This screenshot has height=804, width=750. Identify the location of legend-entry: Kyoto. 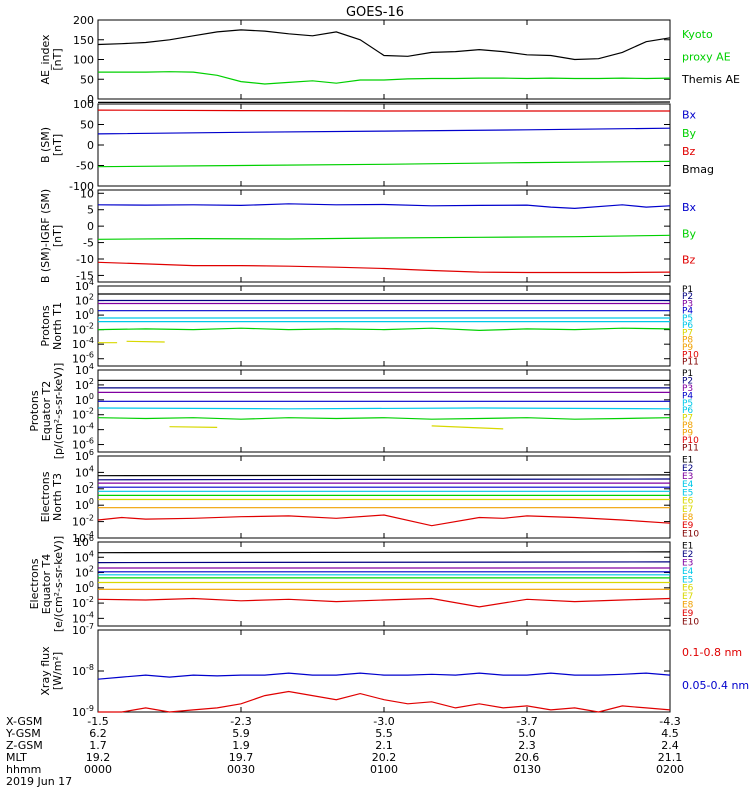
(697, 34).